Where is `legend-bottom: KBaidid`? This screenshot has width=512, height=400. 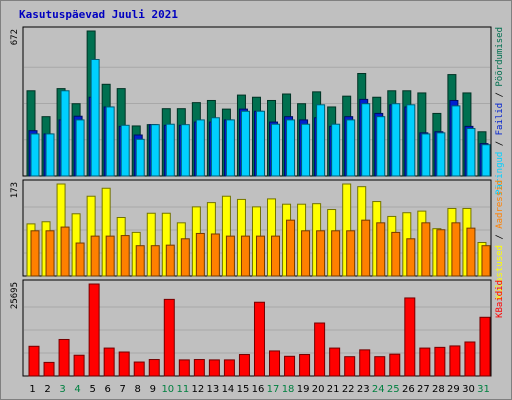 legend-bottom: KBaidid is located at coordinates (500, 299).